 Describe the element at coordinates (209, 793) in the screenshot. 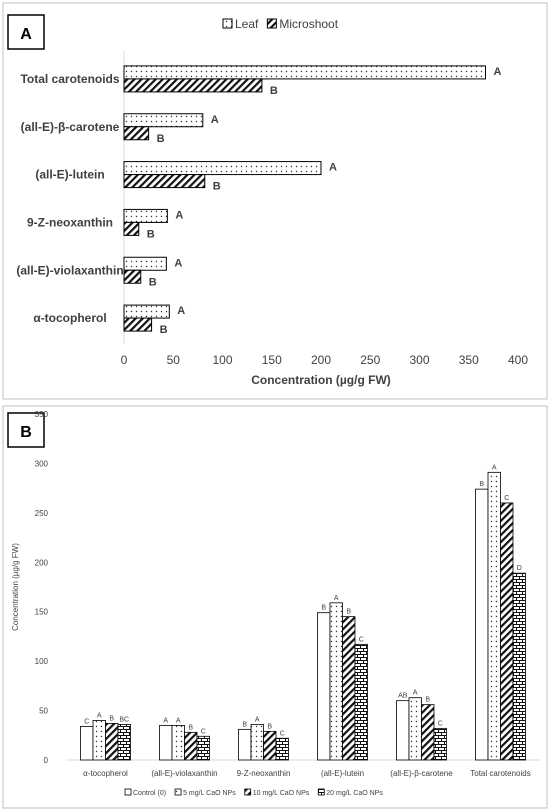

I see `legend-label-5-mg-l-cao-nps: 5 mg/L CaO NPs` at that location.